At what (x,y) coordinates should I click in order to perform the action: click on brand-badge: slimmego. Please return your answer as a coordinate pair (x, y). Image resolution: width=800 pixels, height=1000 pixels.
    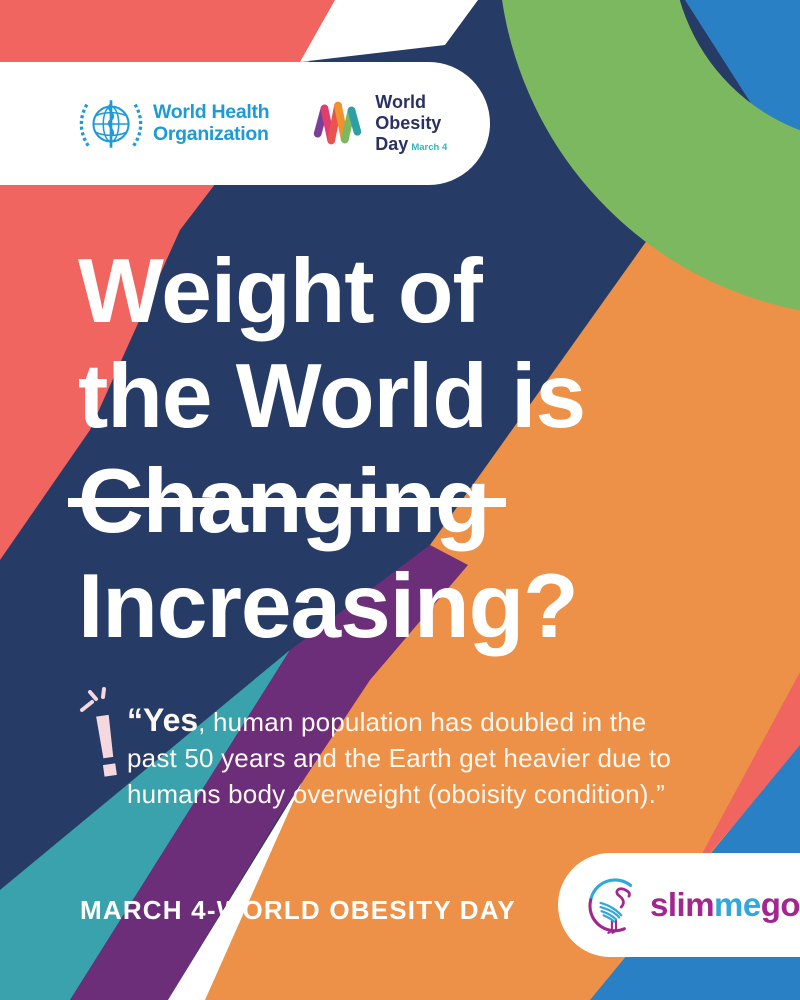
    Looking at the image, I should click on (679, 905).